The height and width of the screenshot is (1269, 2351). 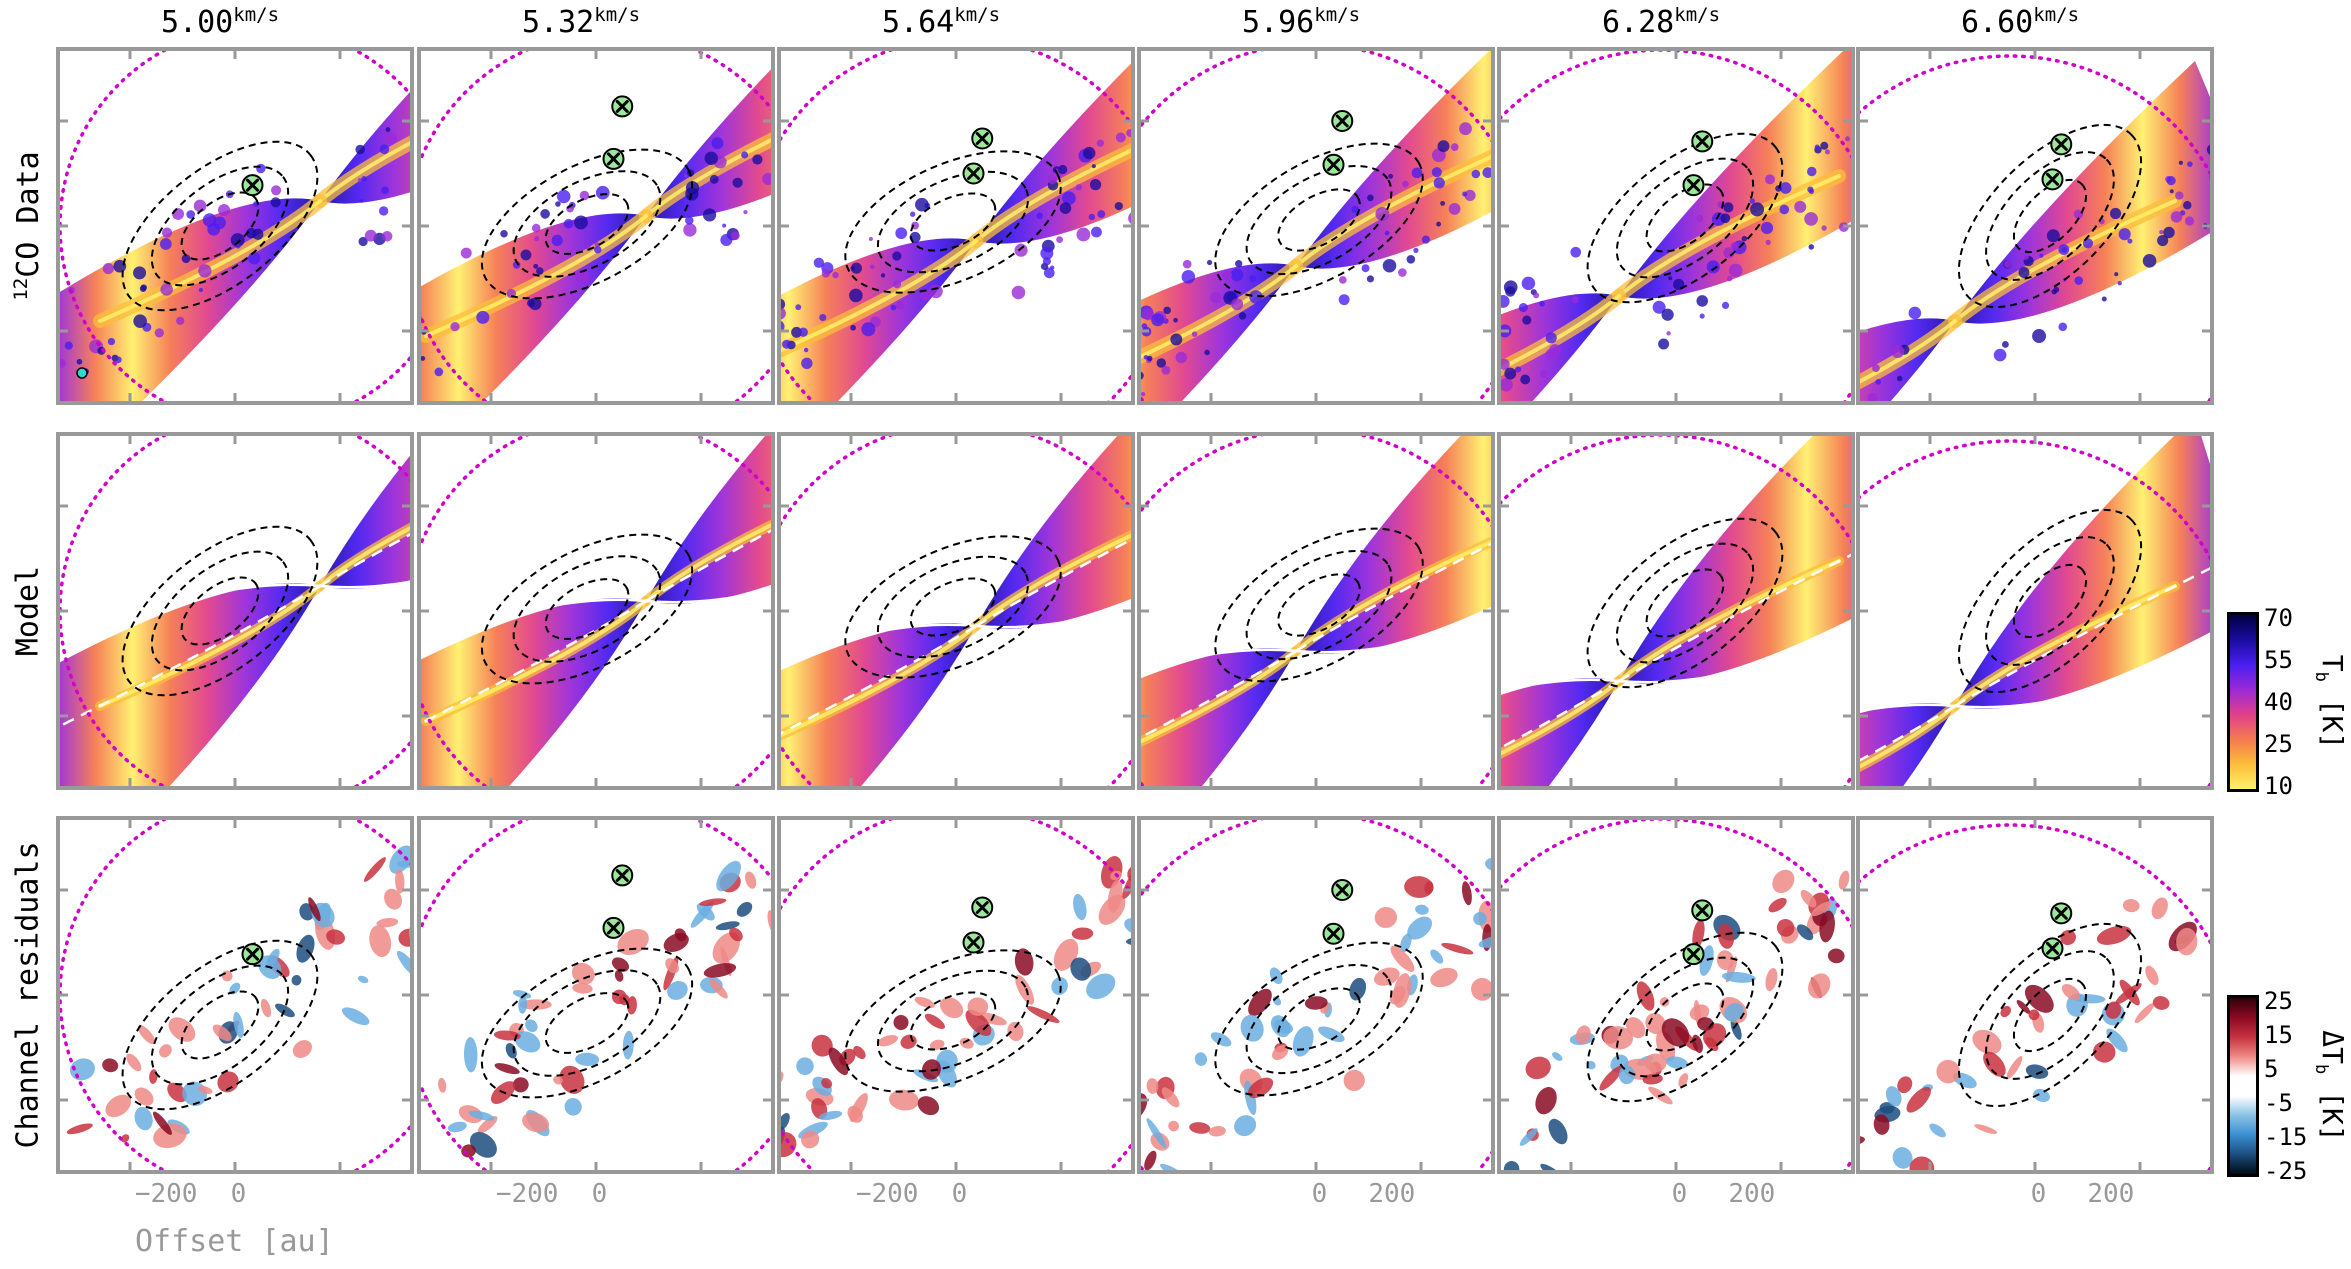 I want to click on row-label: Channel residuals, so click(x=28, y=994).